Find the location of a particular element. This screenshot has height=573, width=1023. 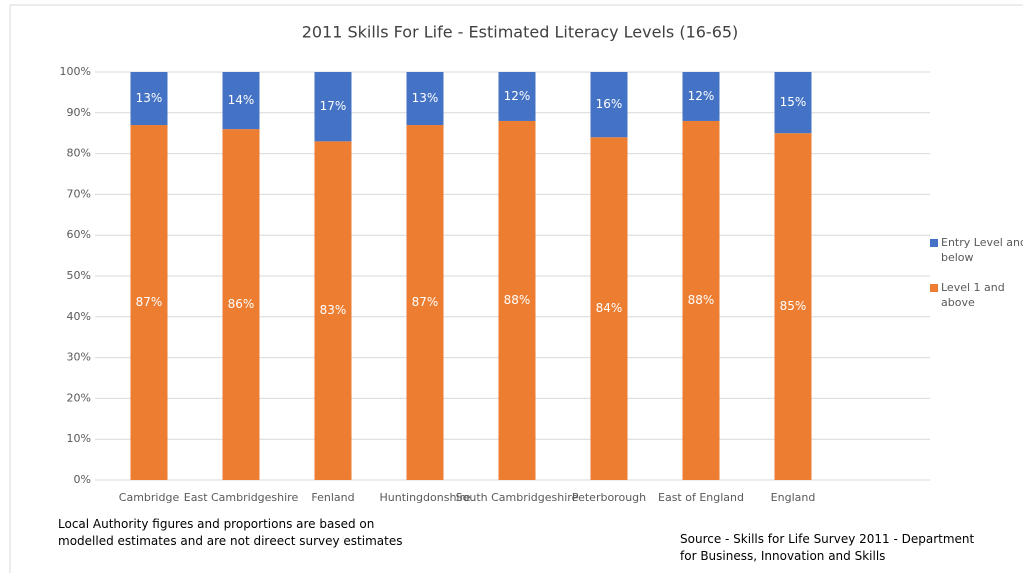

x-tick-label: England is located at coordinates (793, 497).